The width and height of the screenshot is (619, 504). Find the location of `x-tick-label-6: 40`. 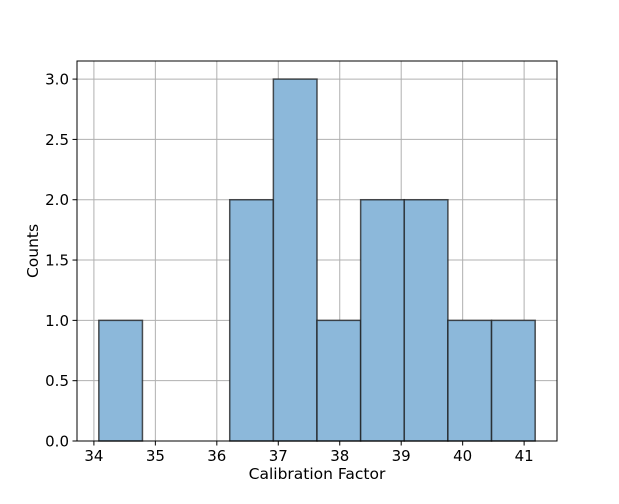

x-tick-label-6: 40 is located at coordinates (462, 456).